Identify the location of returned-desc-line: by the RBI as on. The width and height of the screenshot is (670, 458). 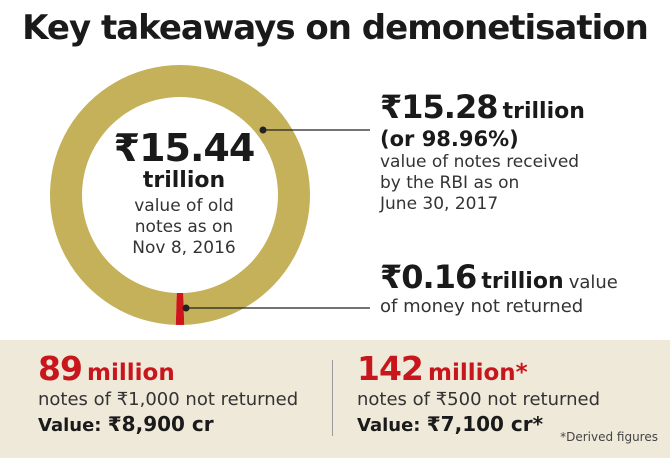
(450, 183).